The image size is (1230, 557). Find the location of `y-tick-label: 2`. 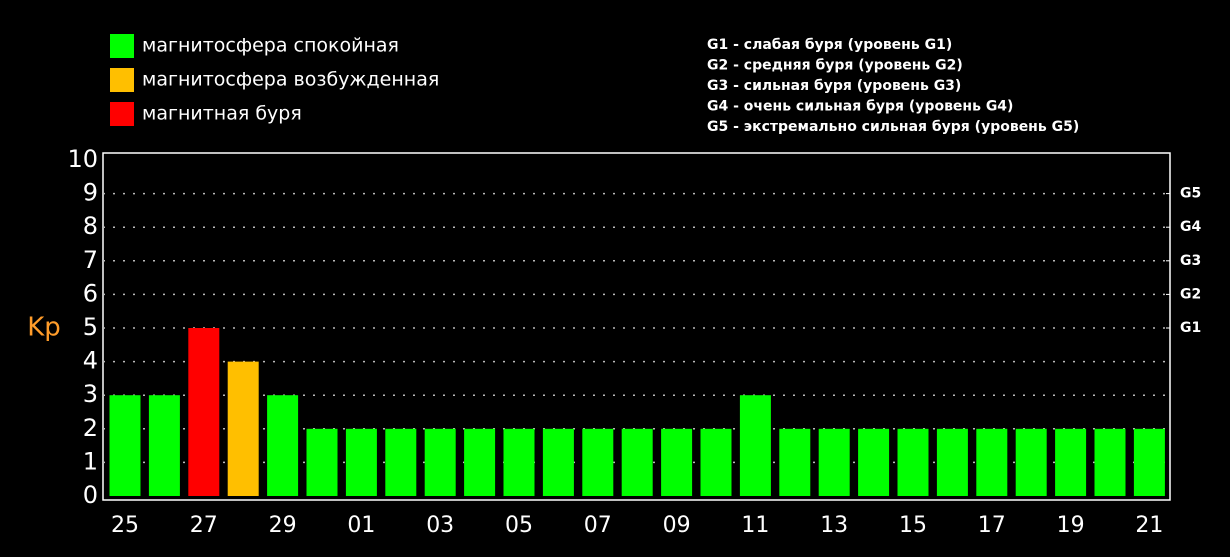

y-tick-label: 2 is located at coordinates (90, 428).